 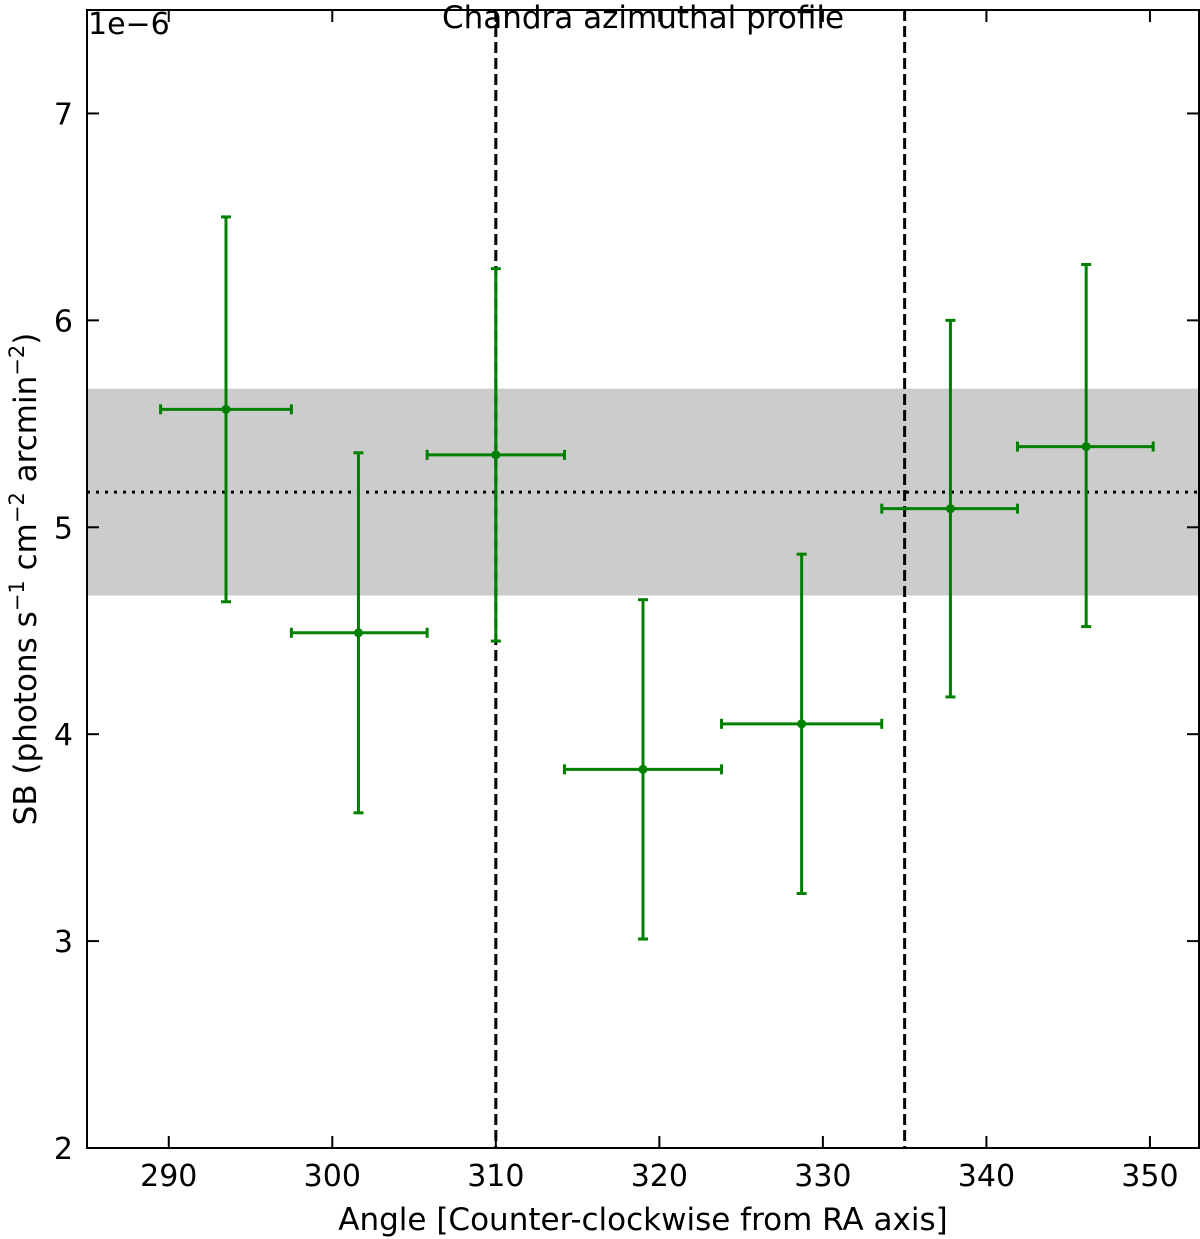 What do you see at coordinates (63, 735) in the screenshot?
I see `y-tick-label: 4` at bounding box center [63, 735].